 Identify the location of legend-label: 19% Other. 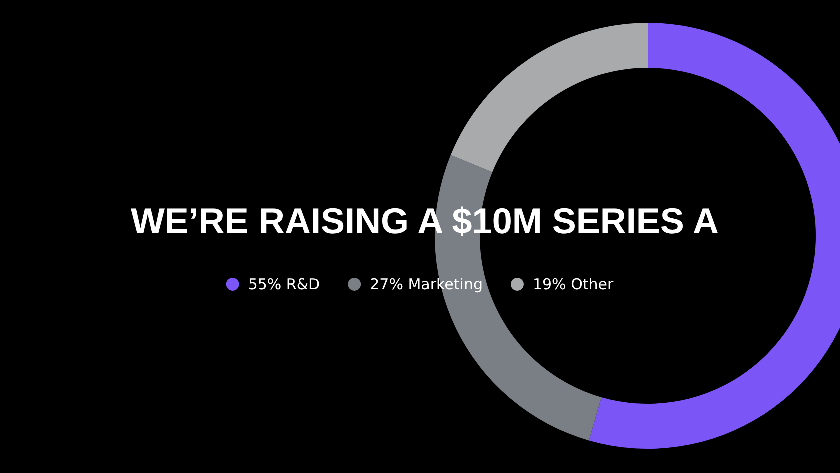
(573, 285).